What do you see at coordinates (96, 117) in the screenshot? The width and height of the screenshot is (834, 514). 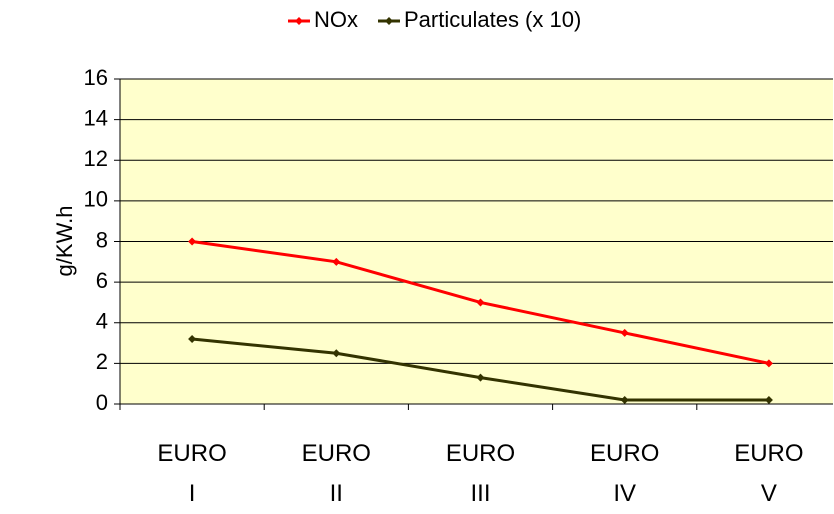 I see `y-tick-label: 14` at bounding box center [96, 117].